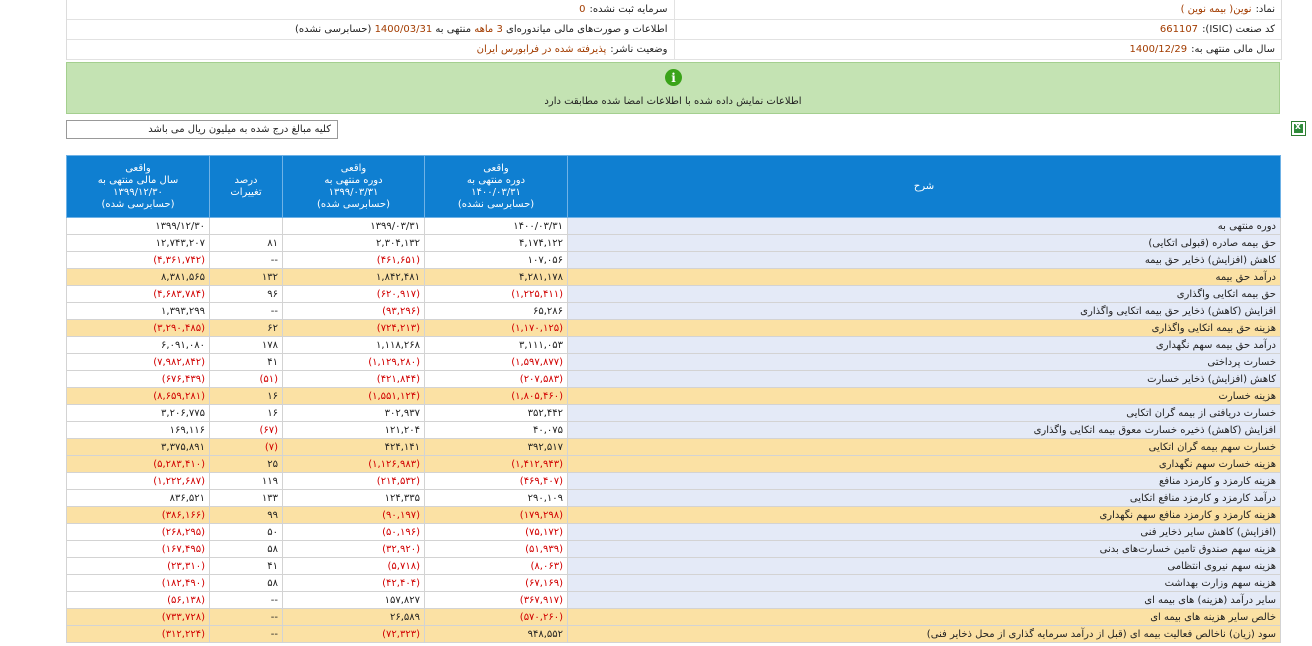 This screenshot has width=1312, height=646. Describe the element at coordinates (138, 379) in the screenshot. I see `value-cell: (۶۷۶,۴۳۹)` at that location.